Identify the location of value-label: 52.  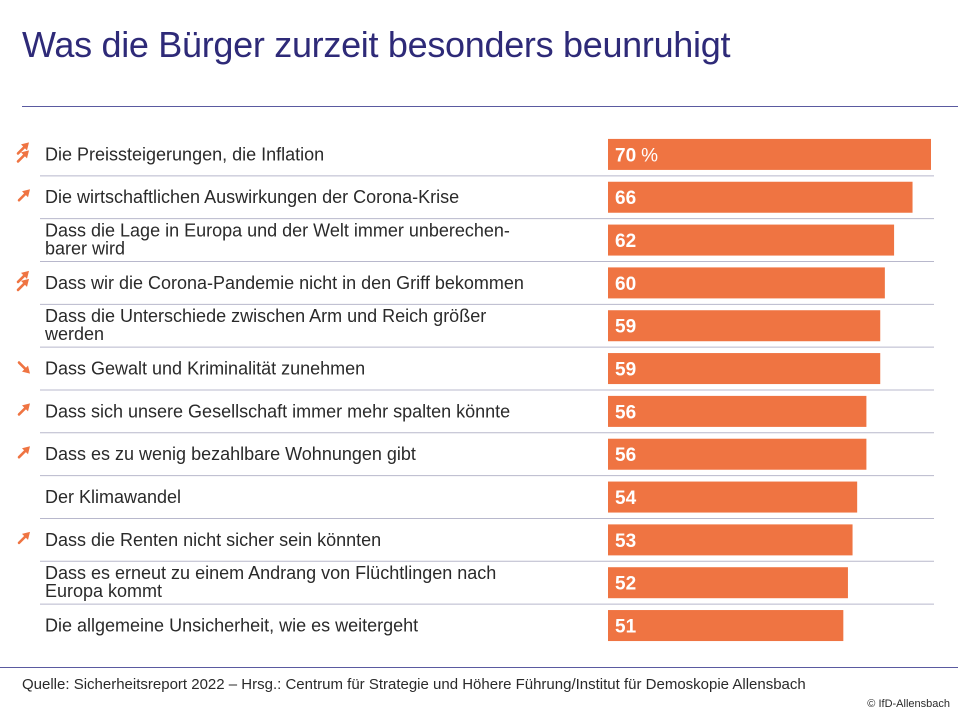
(625, 584).